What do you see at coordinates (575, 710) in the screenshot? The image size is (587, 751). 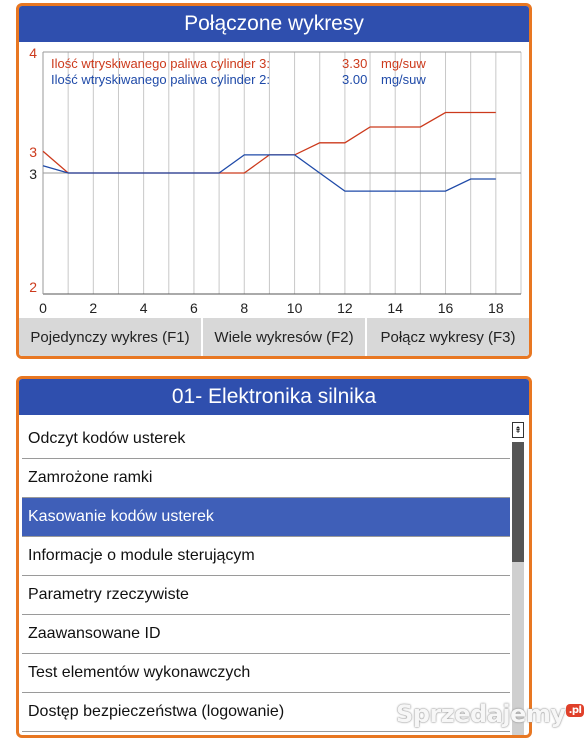 I see `watermark-suffix: .pl` at bounding box center [575, 710].